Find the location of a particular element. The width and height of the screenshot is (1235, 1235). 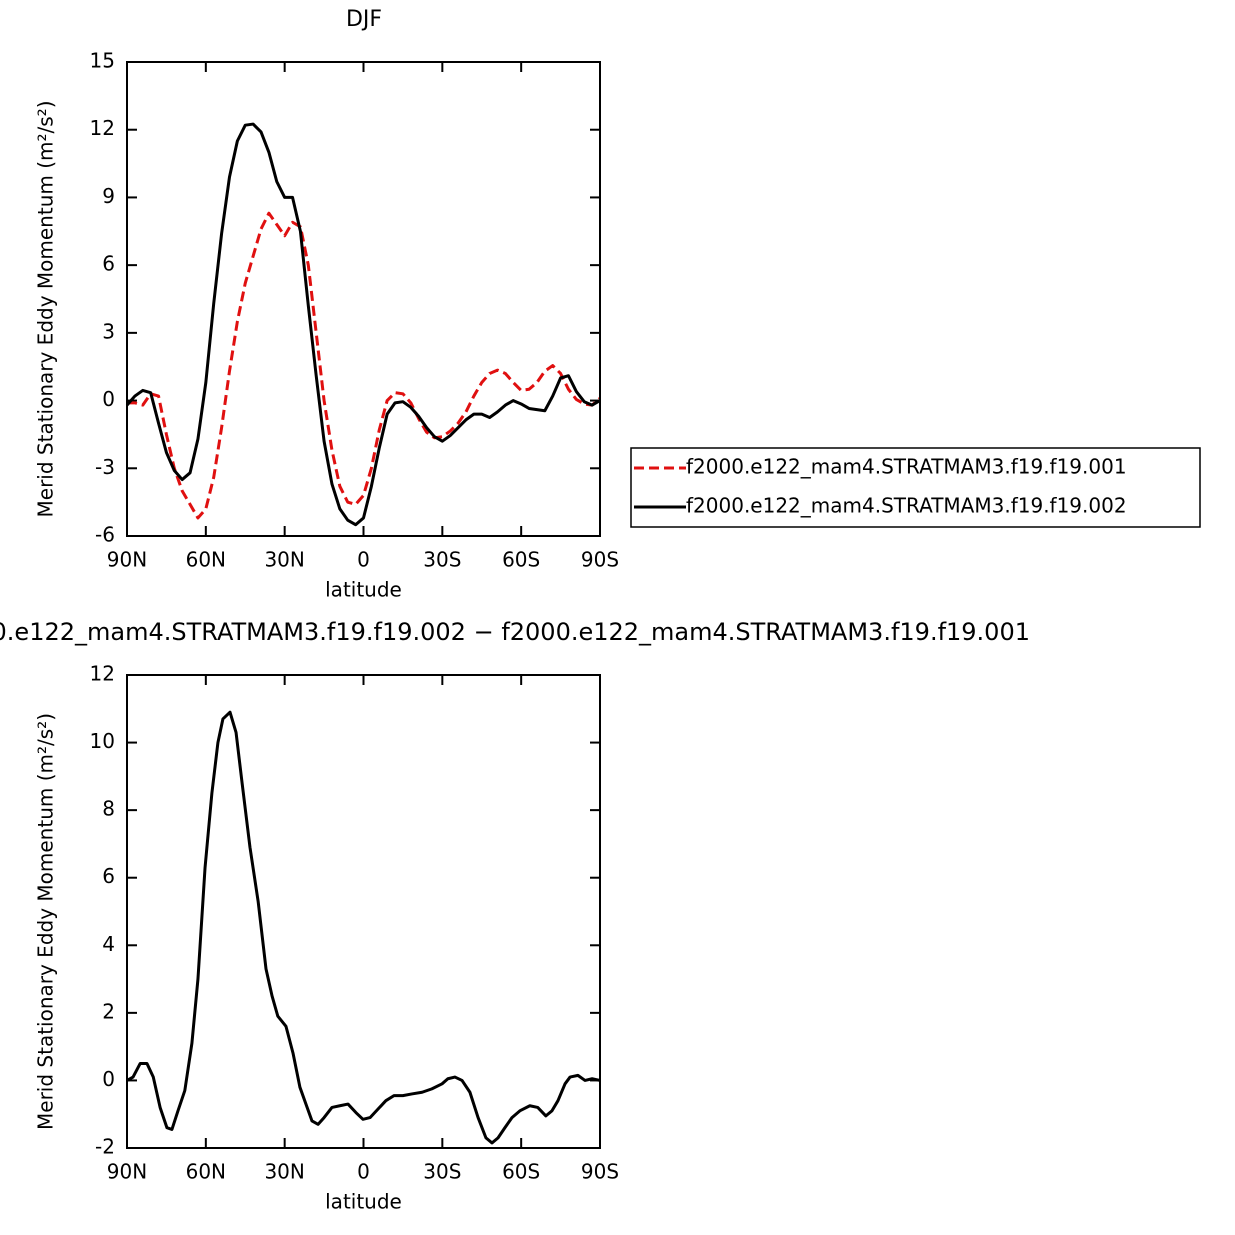

y-tick-label: -3 is located at coordinates (105, 467).